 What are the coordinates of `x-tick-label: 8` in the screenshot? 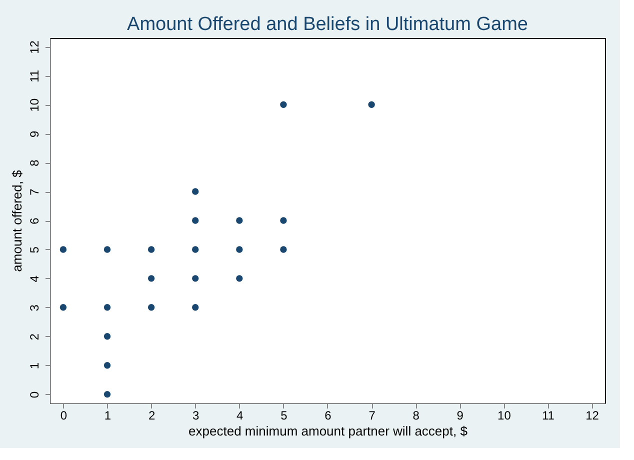 It's located at (416, 415).